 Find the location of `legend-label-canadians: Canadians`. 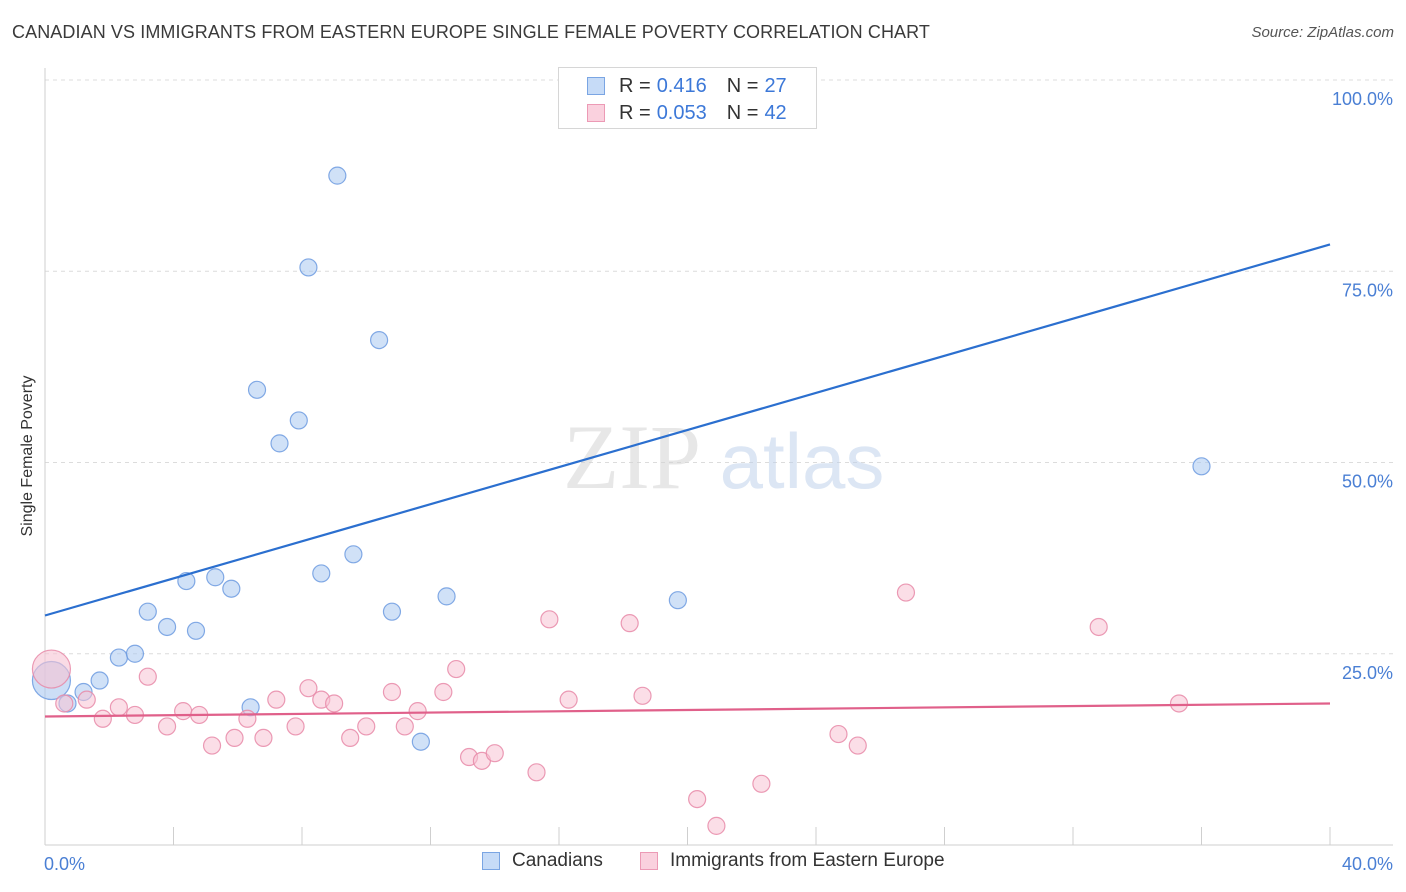

legend-label-canadians: Canadians is located at coordinates (557, 860).